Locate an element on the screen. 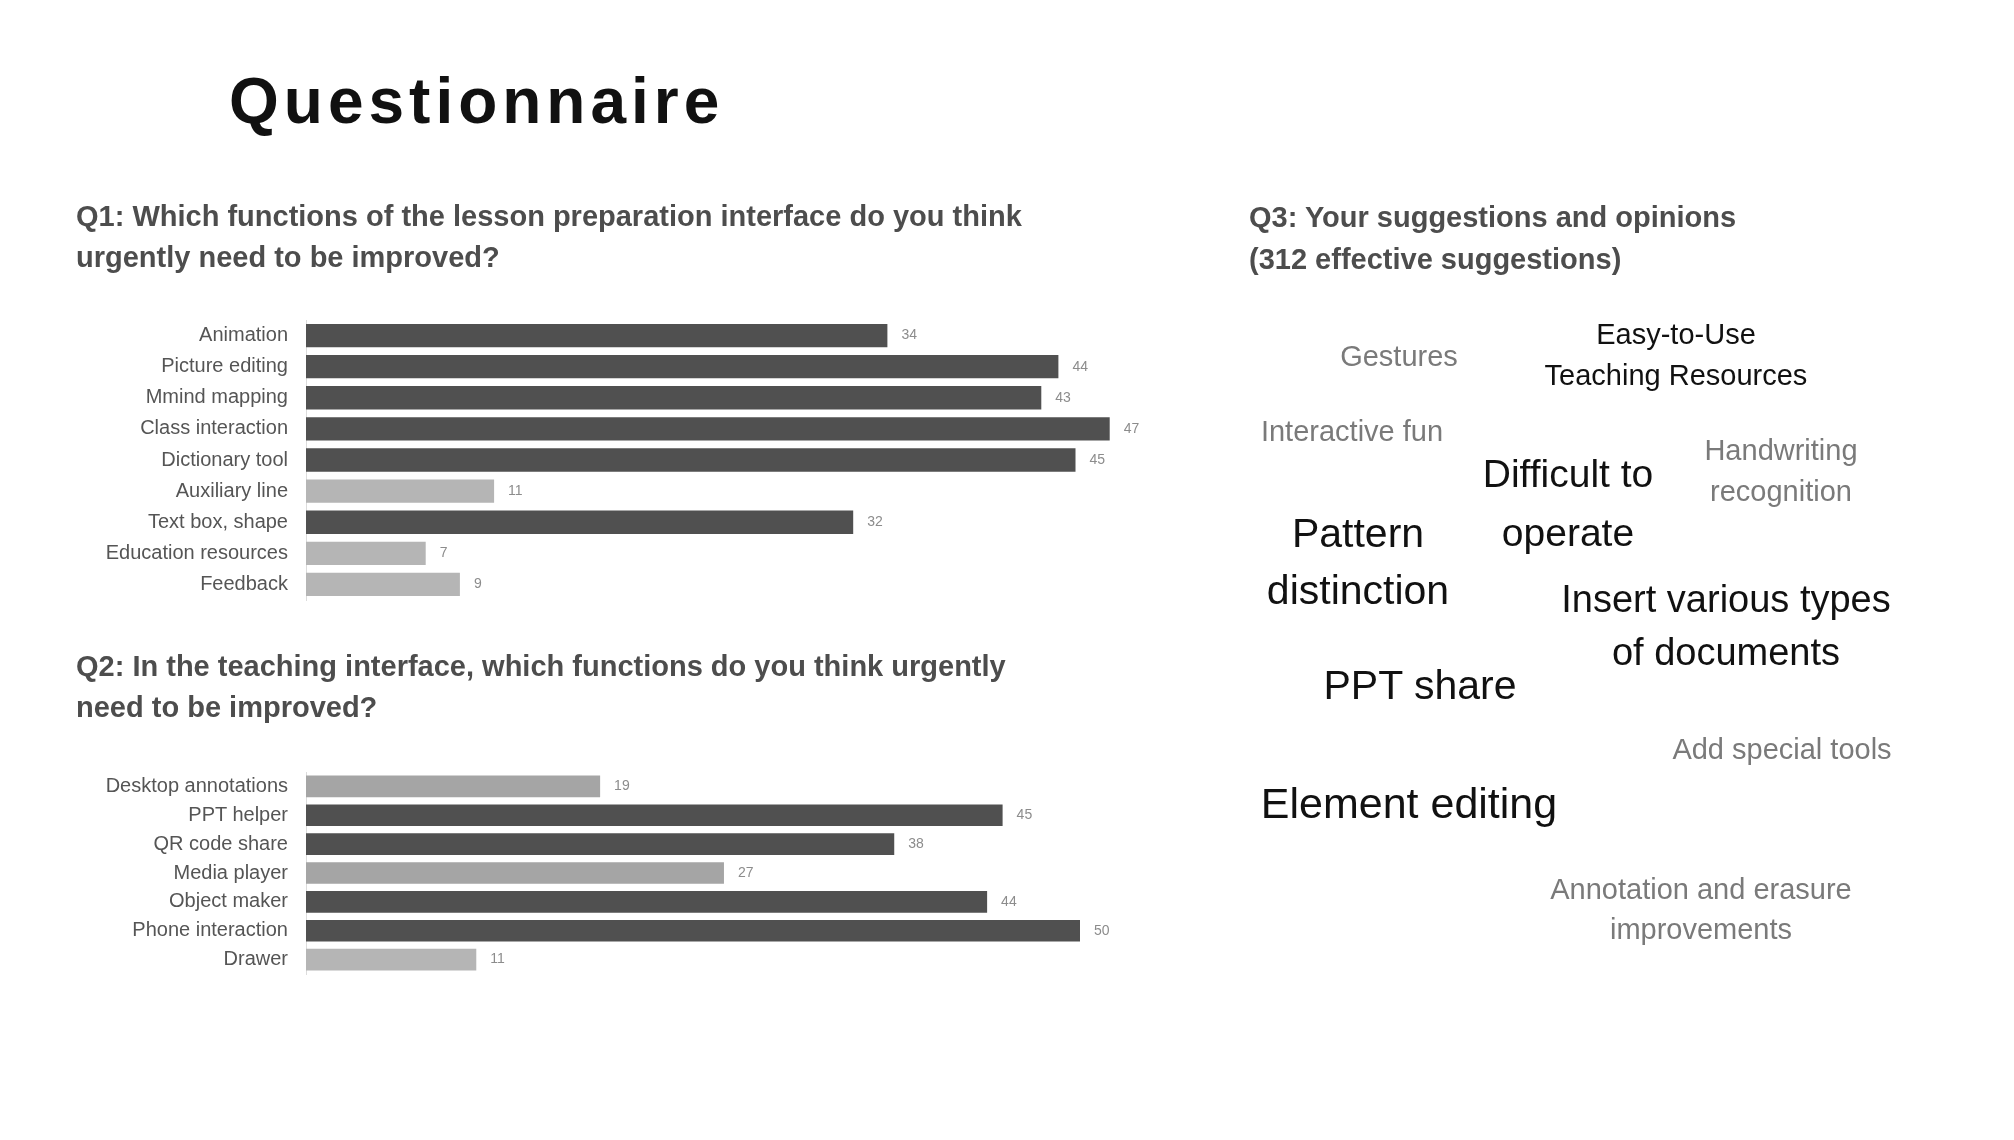 Image resolution: width=2014 pixels, height=1140 pixels. text: Element editing is located at coordinates (1409, 804).